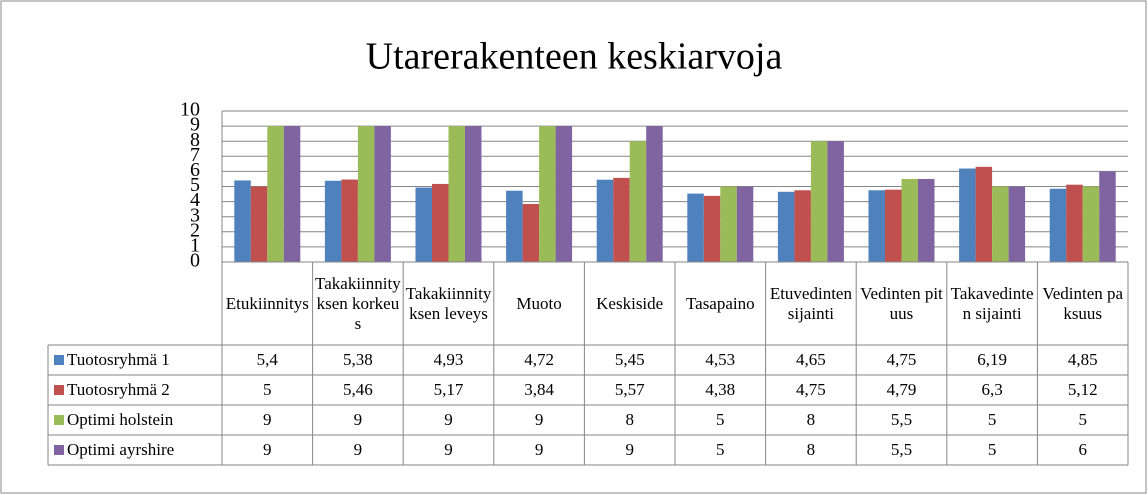 This screenshot has width=1148, height=495. I want to click on data-table-value: 4,65, so click(811, 359).